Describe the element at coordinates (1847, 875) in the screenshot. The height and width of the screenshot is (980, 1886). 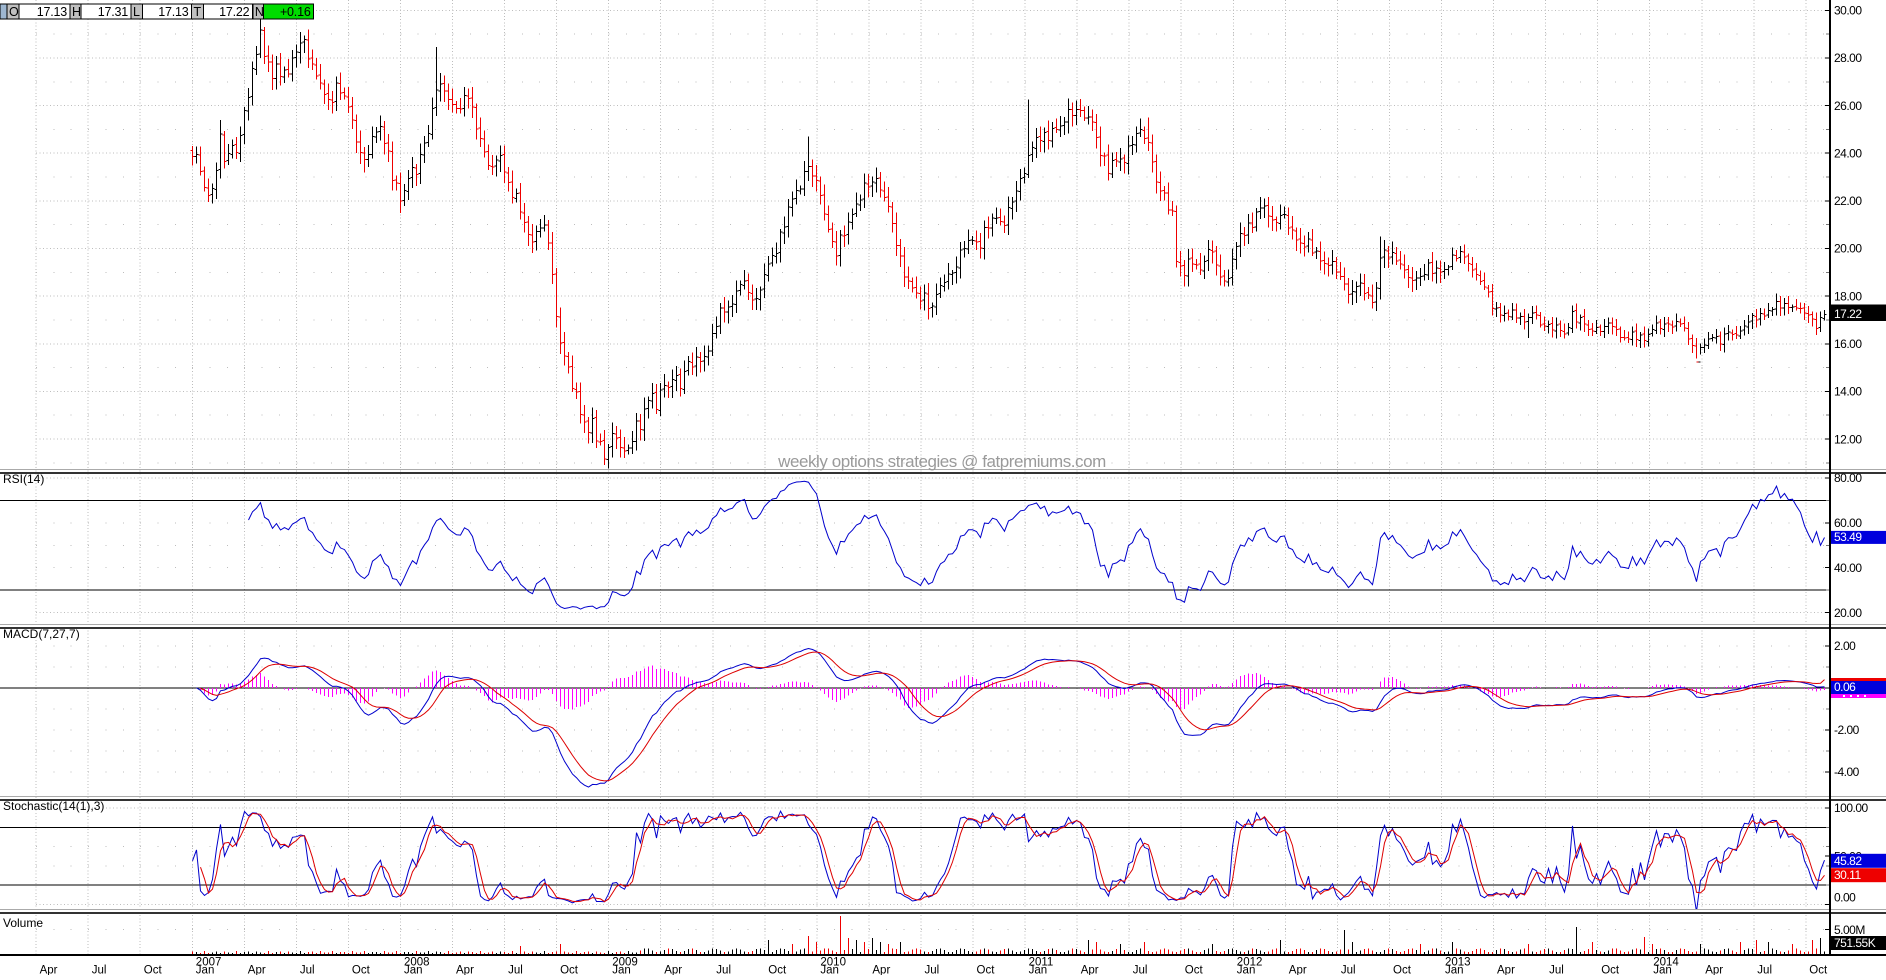
I see `svg-text: 30.11` at that location.